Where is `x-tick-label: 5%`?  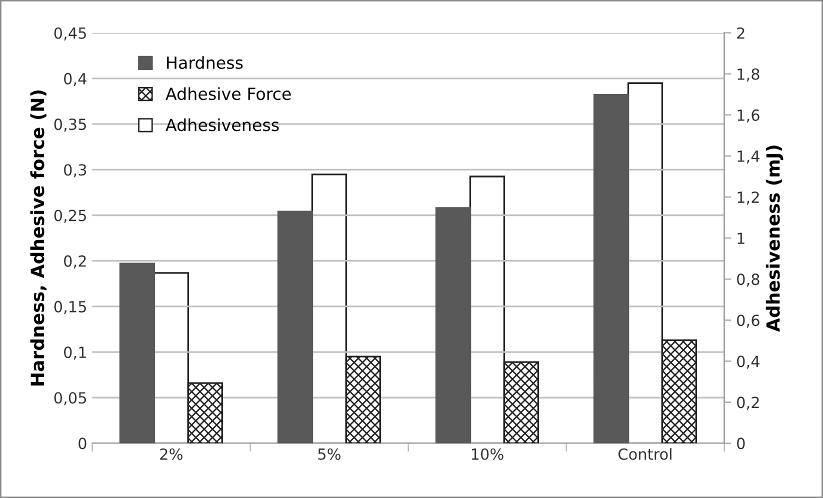 x-tick-label: 5% is located at coordinates (329, 454).